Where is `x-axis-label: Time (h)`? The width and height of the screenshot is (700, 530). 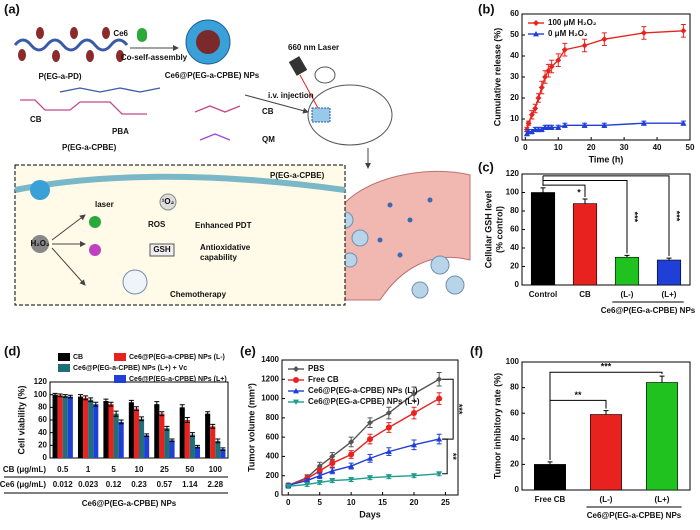
x-axis-label: Time (h) is located at coordinates (606, 159).